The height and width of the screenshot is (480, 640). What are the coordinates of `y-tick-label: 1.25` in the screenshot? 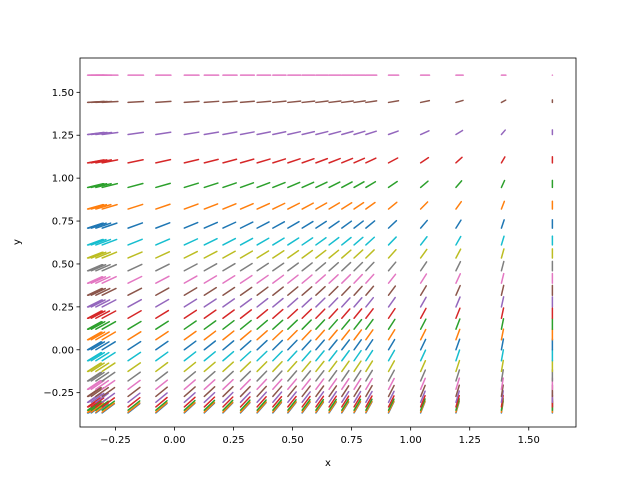 It's located at (63, 136).